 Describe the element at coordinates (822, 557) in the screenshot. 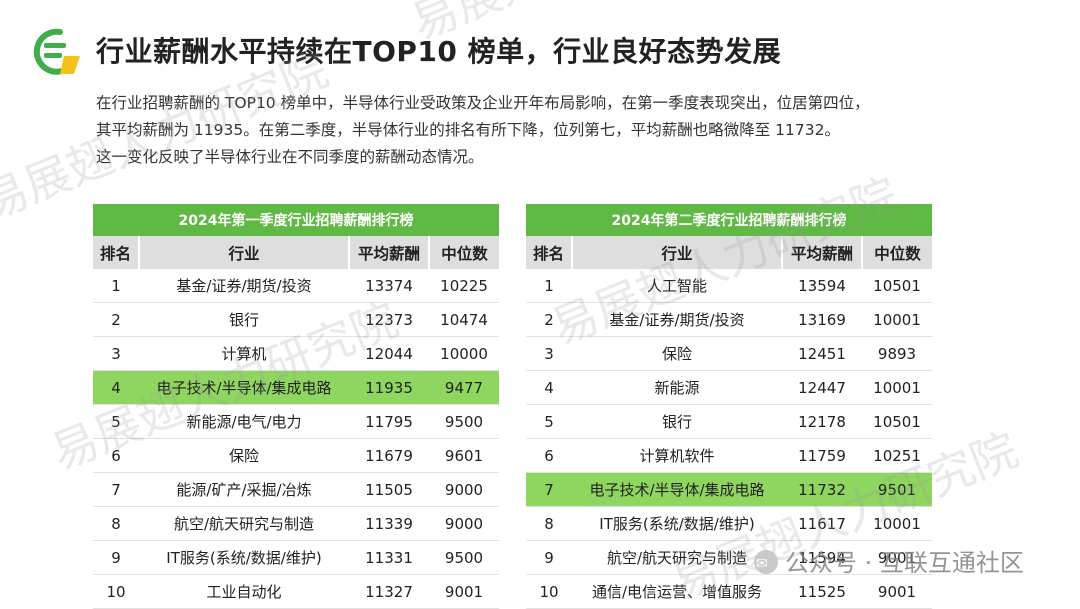

I see `cell-avg-salary: 11594` at that location.